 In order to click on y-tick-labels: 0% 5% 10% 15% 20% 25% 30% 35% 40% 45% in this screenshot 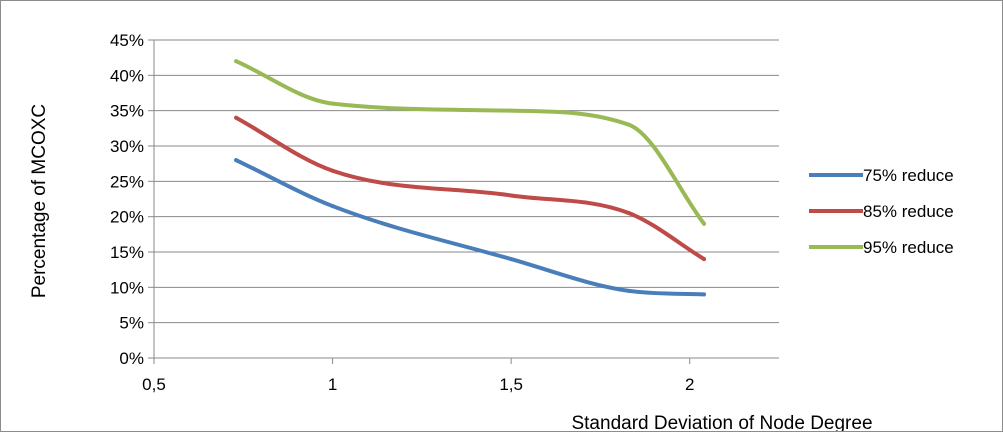, I will do `click(127, 199)`.